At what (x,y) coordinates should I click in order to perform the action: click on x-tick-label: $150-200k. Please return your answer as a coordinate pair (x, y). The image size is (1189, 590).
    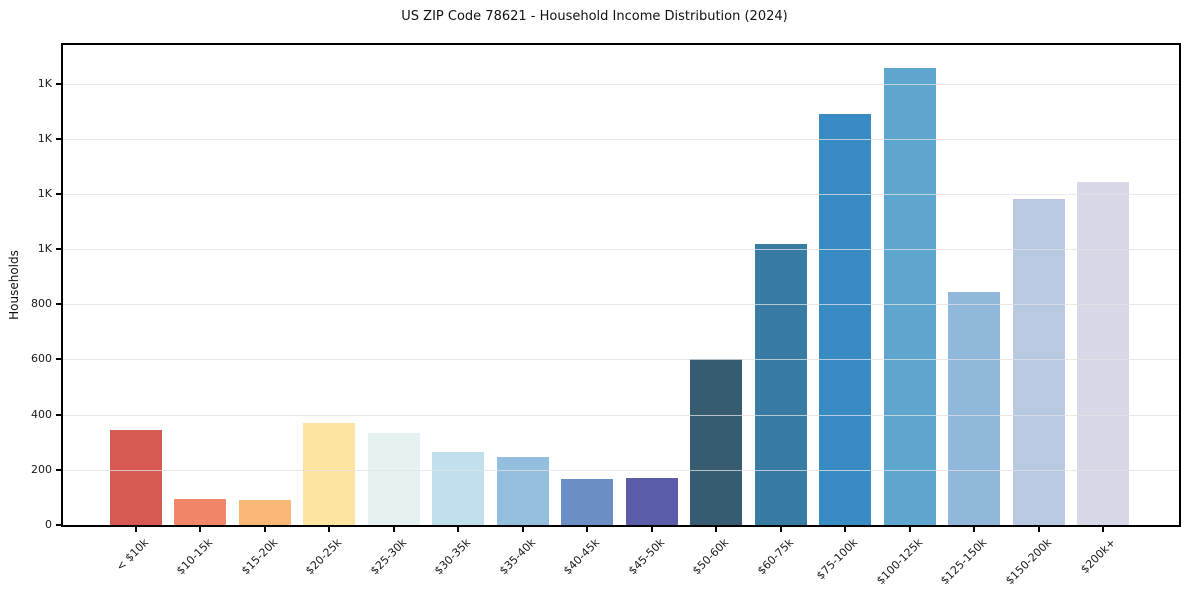
    Looking at the image, I should click on (1029, 562).